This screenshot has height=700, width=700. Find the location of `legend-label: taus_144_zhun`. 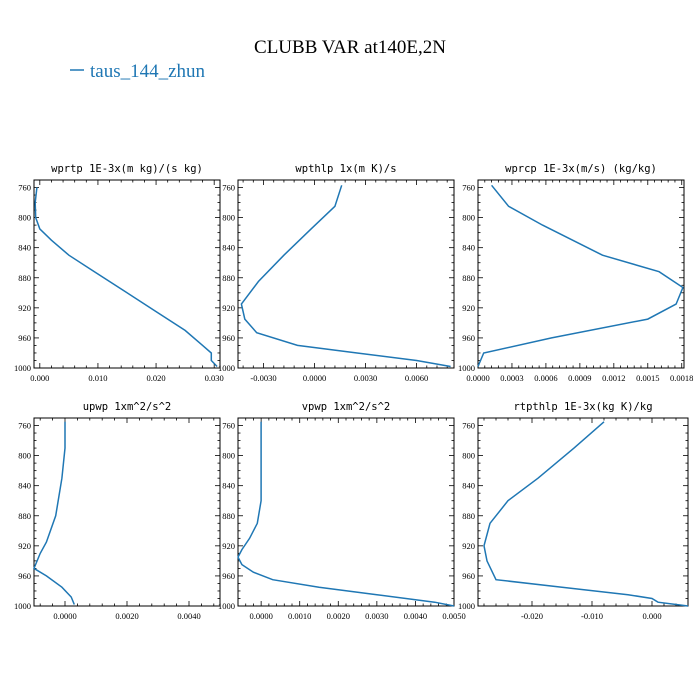

legend-label: taus_144_zhun is located at coordinates (148, 71).